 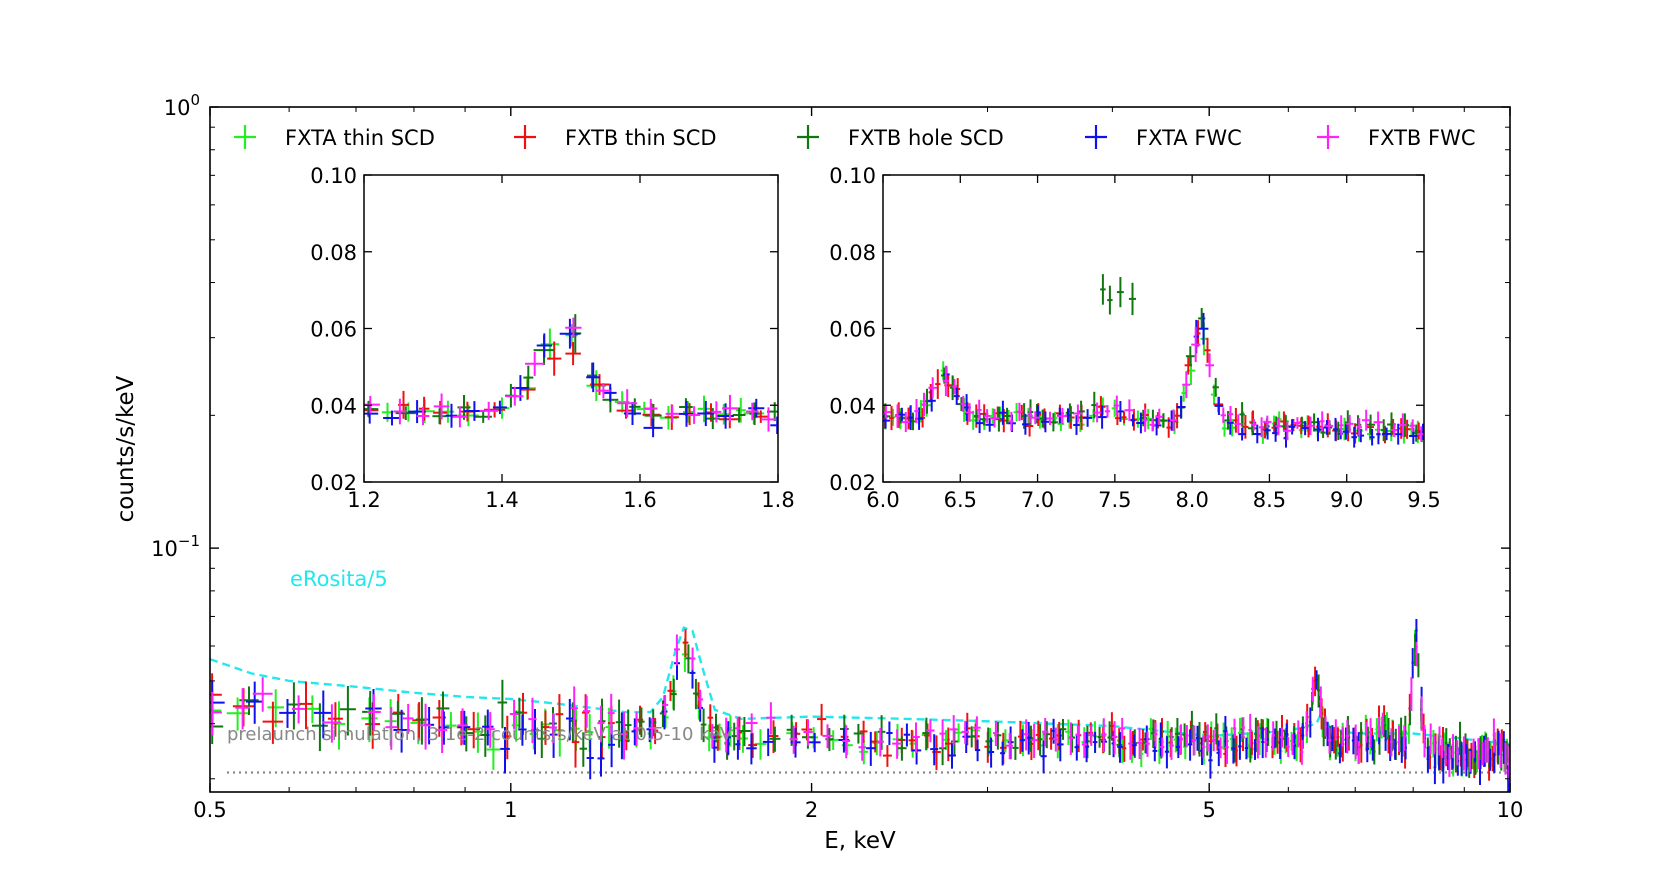 I want to click on inset-2-y-tick-label-2: 0.06, so click(x=852, y=330).